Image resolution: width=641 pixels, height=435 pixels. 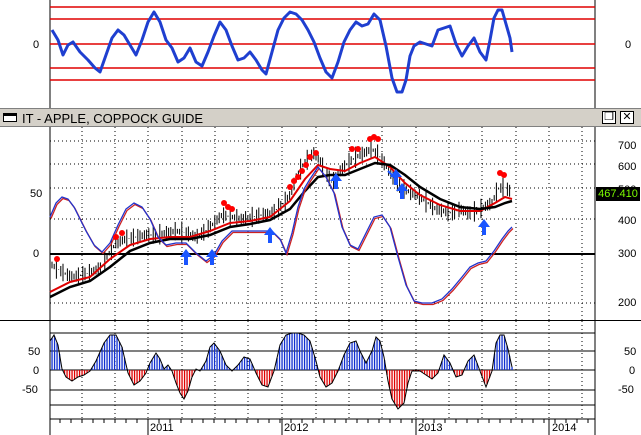 I want to click on last-price-badge: 467.410, so click(x=618, y=194).